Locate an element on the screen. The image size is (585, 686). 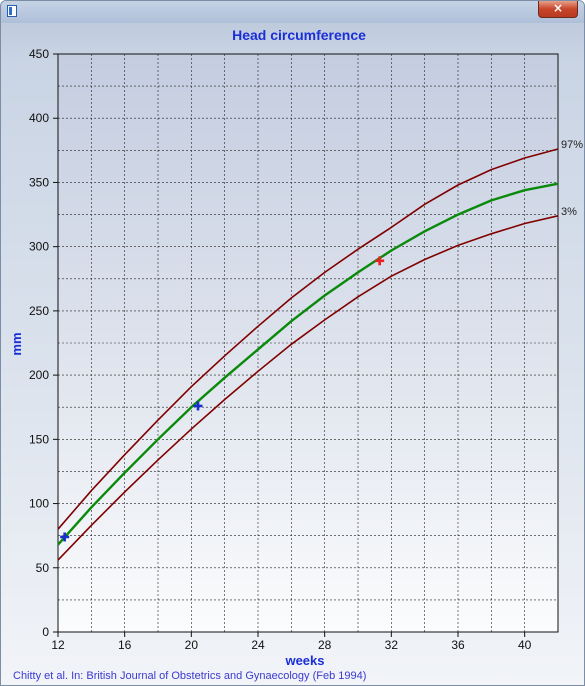
y-tick-label: 250 is located at coordinates (39, 311).